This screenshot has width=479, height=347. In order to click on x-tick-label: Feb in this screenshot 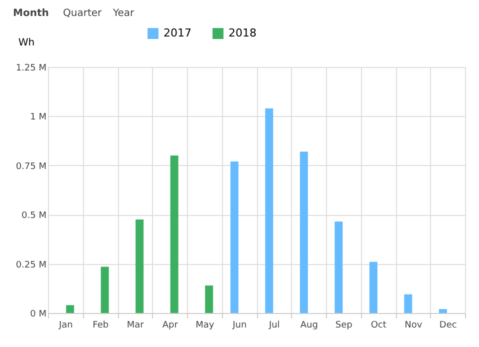, I will do `click(100, 325)`.